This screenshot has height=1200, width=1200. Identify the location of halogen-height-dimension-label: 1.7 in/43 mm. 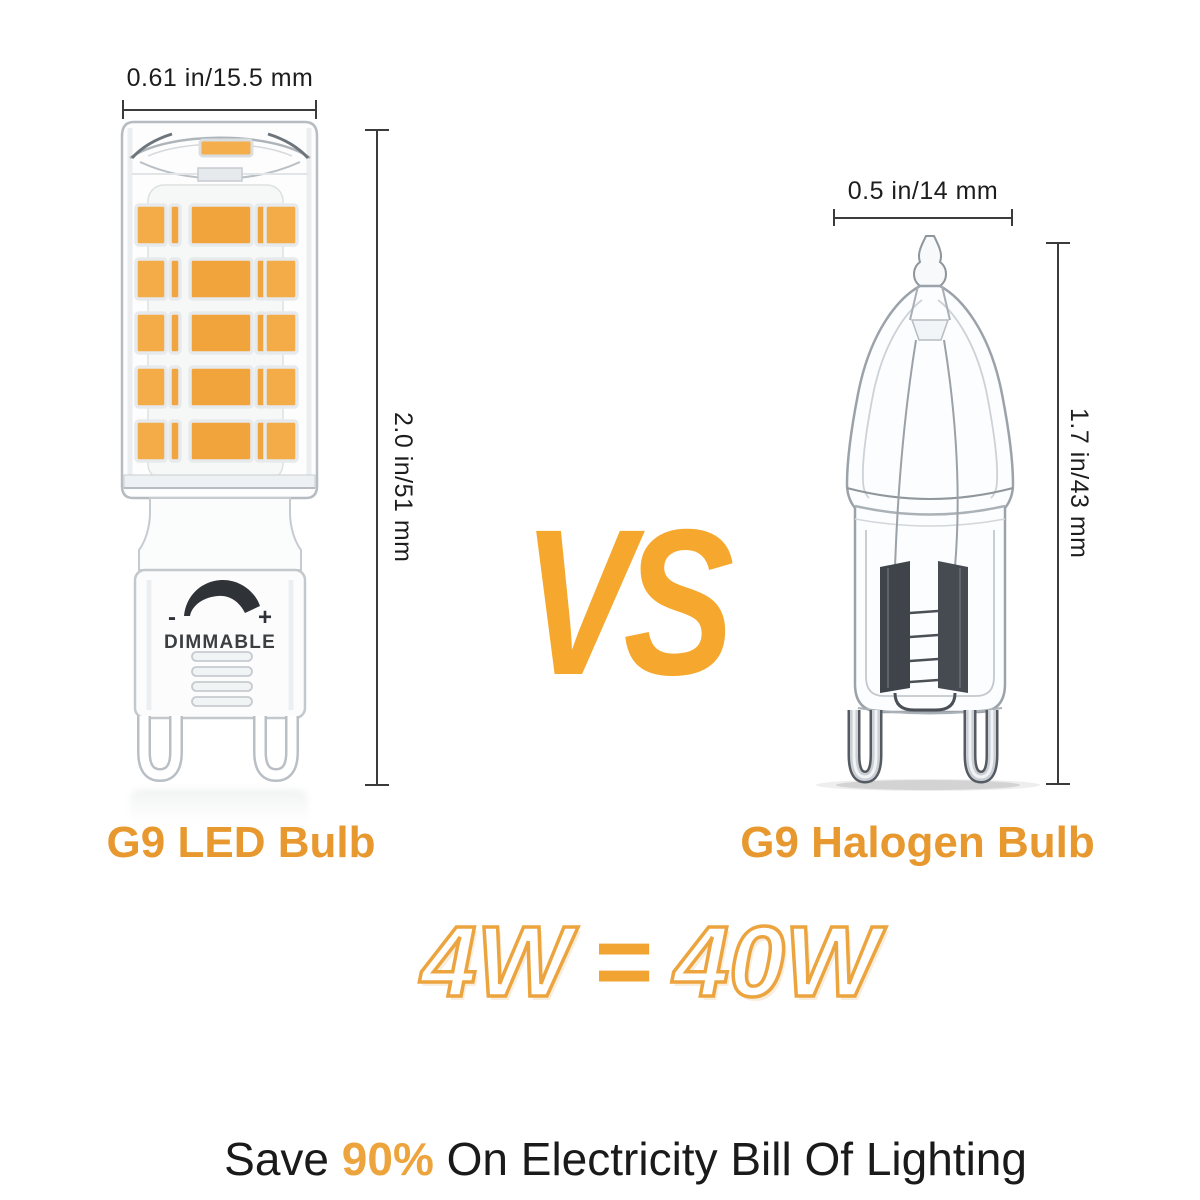
(1079, 483).